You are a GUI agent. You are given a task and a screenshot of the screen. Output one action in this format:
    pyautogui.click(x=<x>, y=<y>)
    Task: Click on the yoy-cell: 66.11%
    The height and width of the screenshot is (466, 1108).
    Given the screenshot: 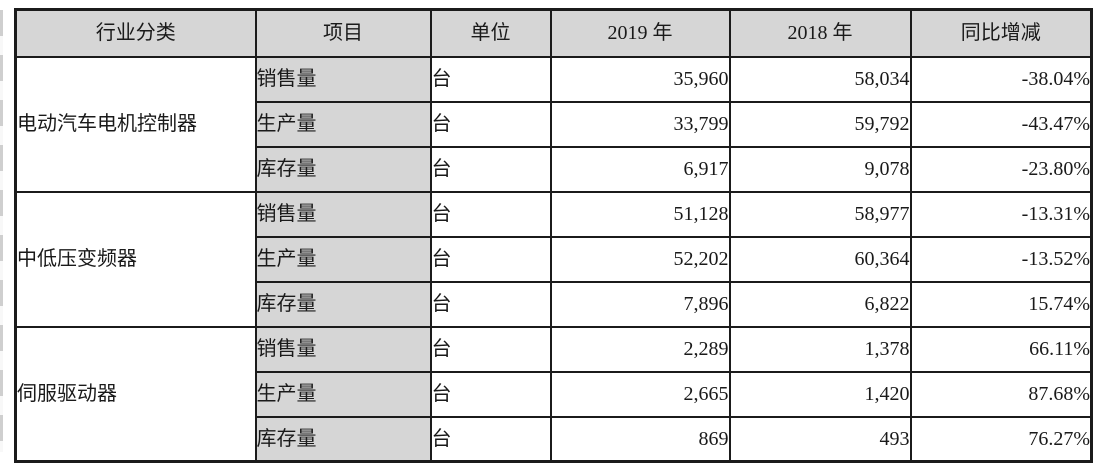 What is the action you would take?
    pyautogui.click(x=1001, y=349)
    